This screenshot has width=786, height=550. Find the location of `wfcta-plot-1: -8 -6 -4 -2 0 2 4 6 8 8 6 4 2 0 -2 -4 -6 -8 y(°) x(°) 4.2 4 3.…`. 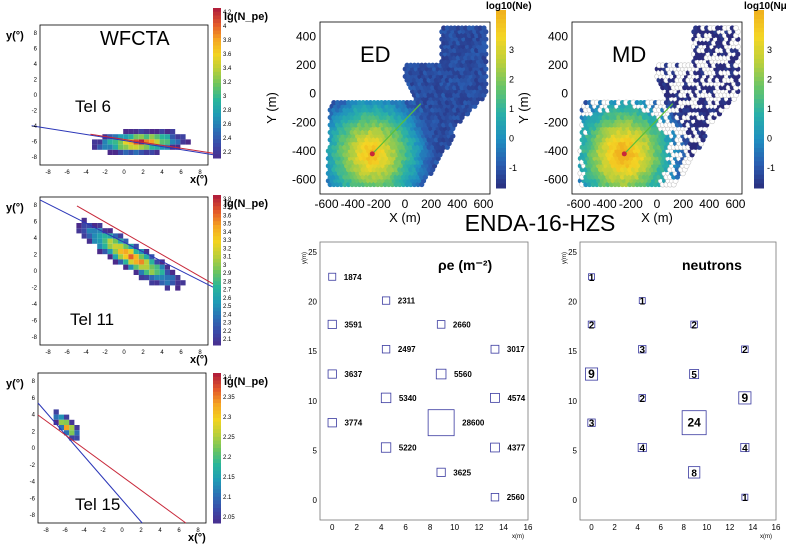

wfcta-plot-1: -8 -6 -4 -2 0 2 4 6 8 8 6 4 2 0 -2 -4 -6 -8 y(°) x(°) 4.2 4 3.… is located at coordinates (137, 97).